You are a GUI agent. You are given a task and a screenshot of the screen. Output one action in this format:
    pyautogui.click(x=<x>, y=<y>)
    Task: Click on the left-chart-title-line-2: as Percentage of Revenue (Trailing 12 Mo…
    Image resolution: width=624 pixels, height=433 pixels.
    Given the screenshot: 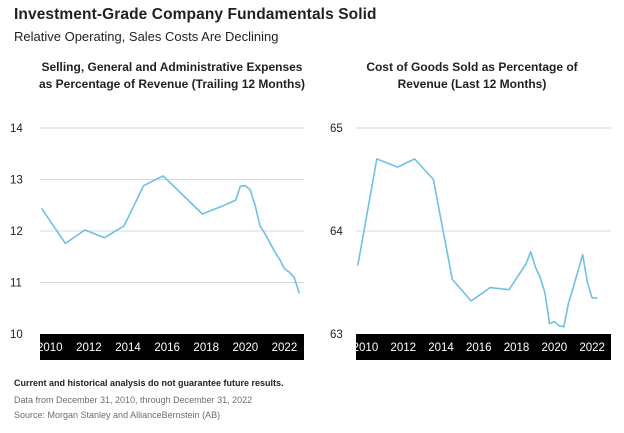 What is the action you would take?
    pyautogui.click(x=172, y=84)
    